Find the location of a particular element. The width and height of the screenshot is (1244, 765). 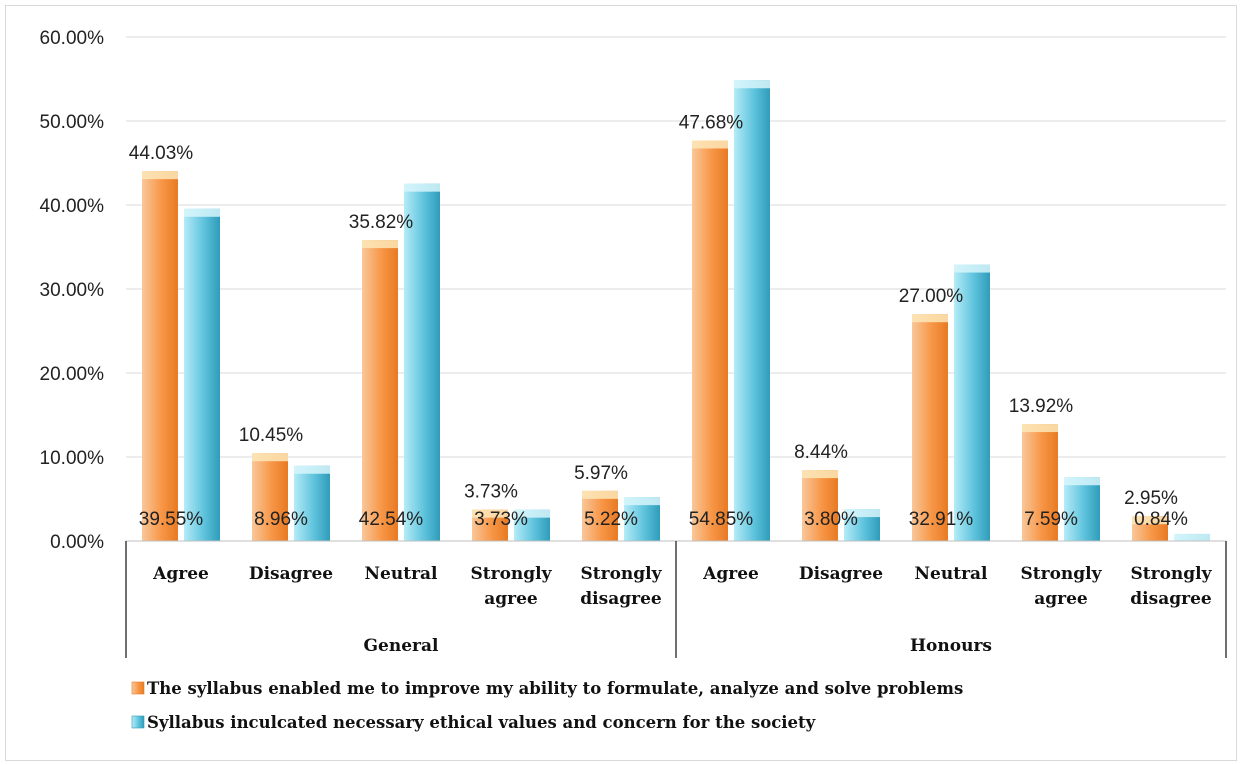

y-tick-label: 40.00% is located at coordinates (72, 206).